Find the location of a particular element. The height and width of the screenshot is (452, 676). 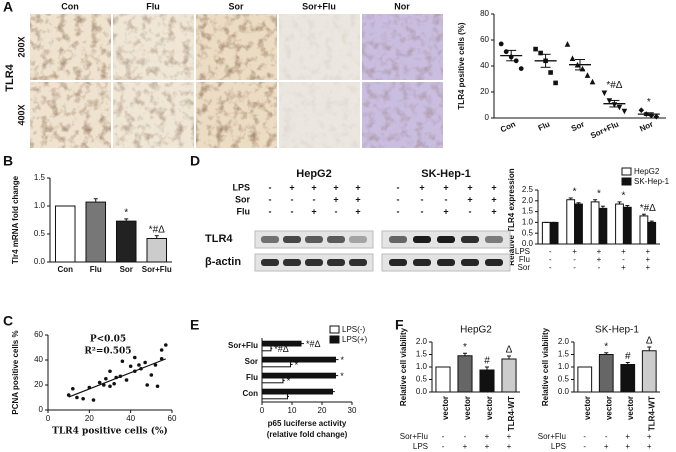

y-tick-label: 40 is located at coordinates (484, 65).